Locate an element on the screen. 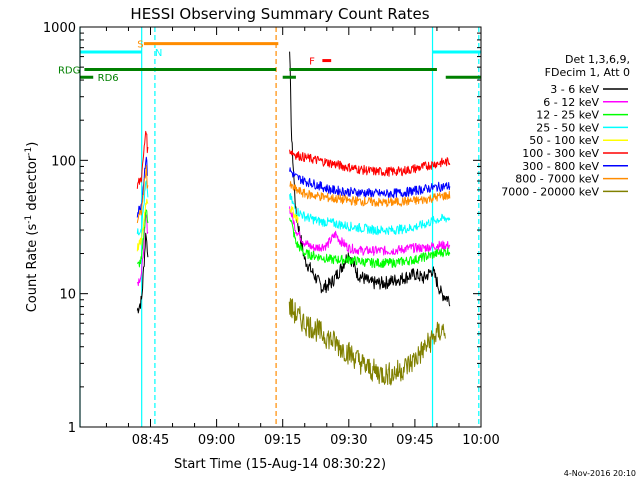 The image size is (640, 480). legend-label: 100 - 300 keV is located at coordinates (560, 153).